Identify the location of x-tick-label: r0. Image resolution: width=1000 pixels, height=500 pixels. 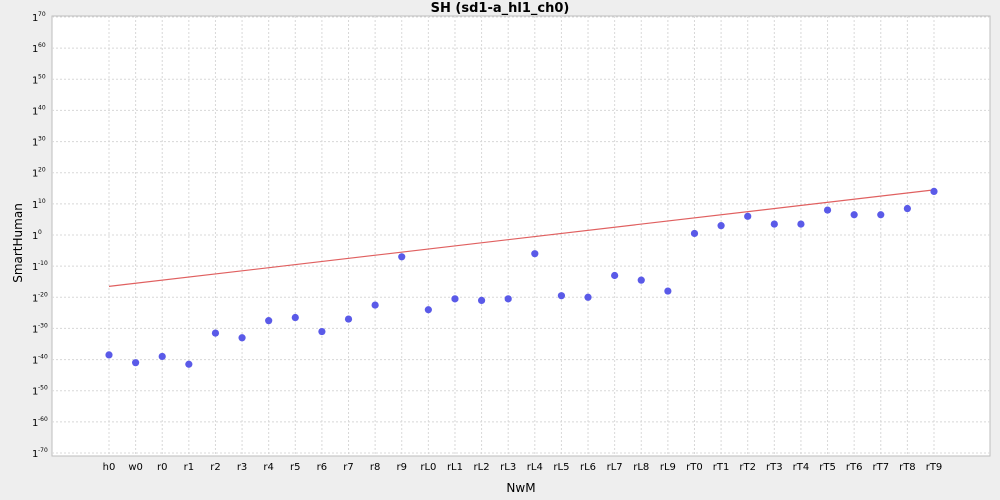
(162, 467).